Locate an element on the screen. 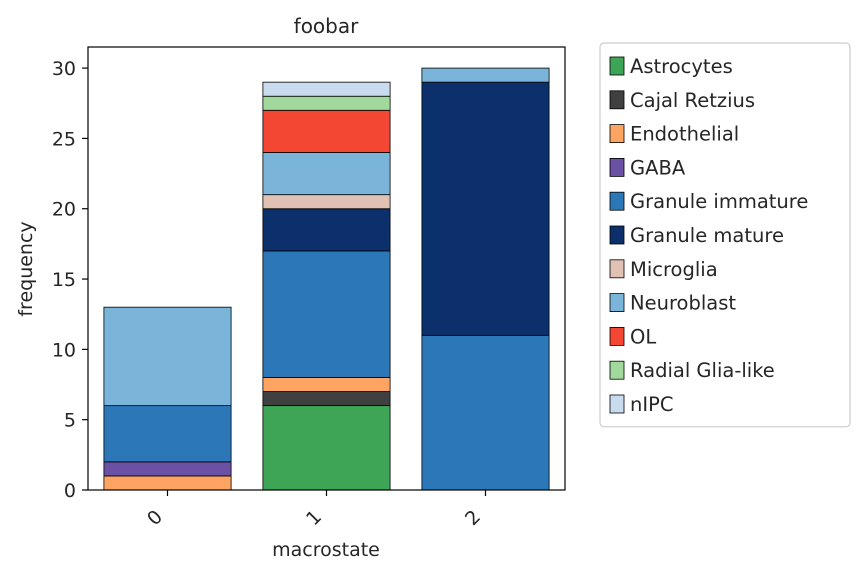 This screenshot has width=864, height=576. legend-label-granule-immature: Granule immature is located at coordinates (719, 201).